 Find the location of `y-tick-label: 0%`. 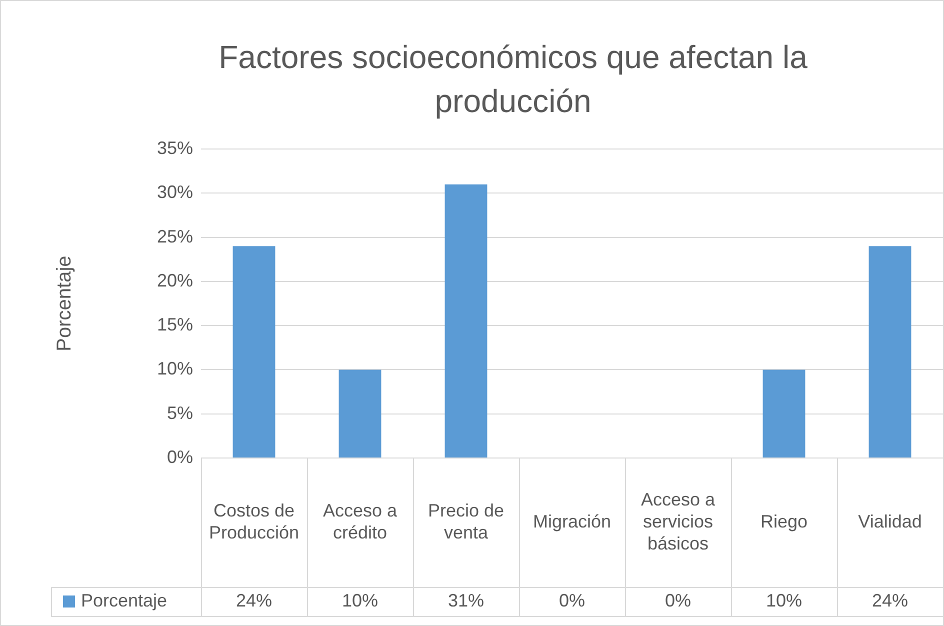

y-tick-label: 0% is located at coordinates (179, 456).